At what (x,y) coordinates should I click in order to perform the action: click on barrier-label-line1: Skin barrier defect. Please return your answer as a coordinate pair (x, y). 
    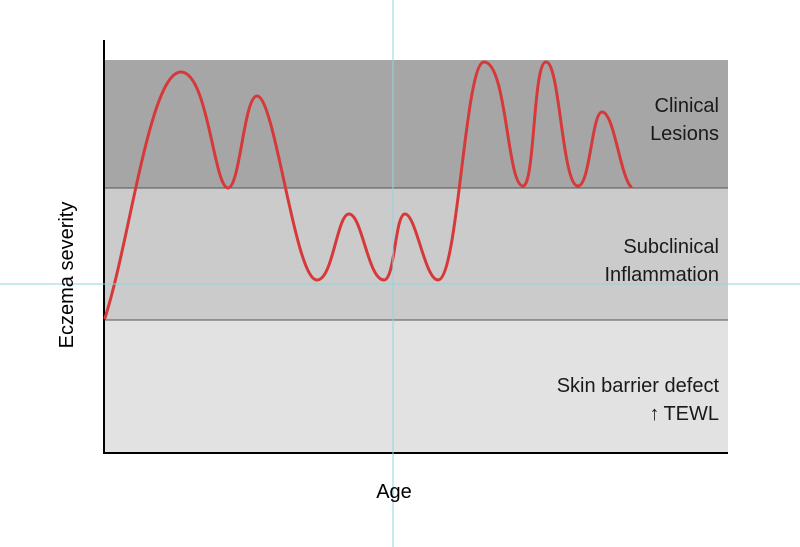
    Looking at the image, I should click on (638, 386).